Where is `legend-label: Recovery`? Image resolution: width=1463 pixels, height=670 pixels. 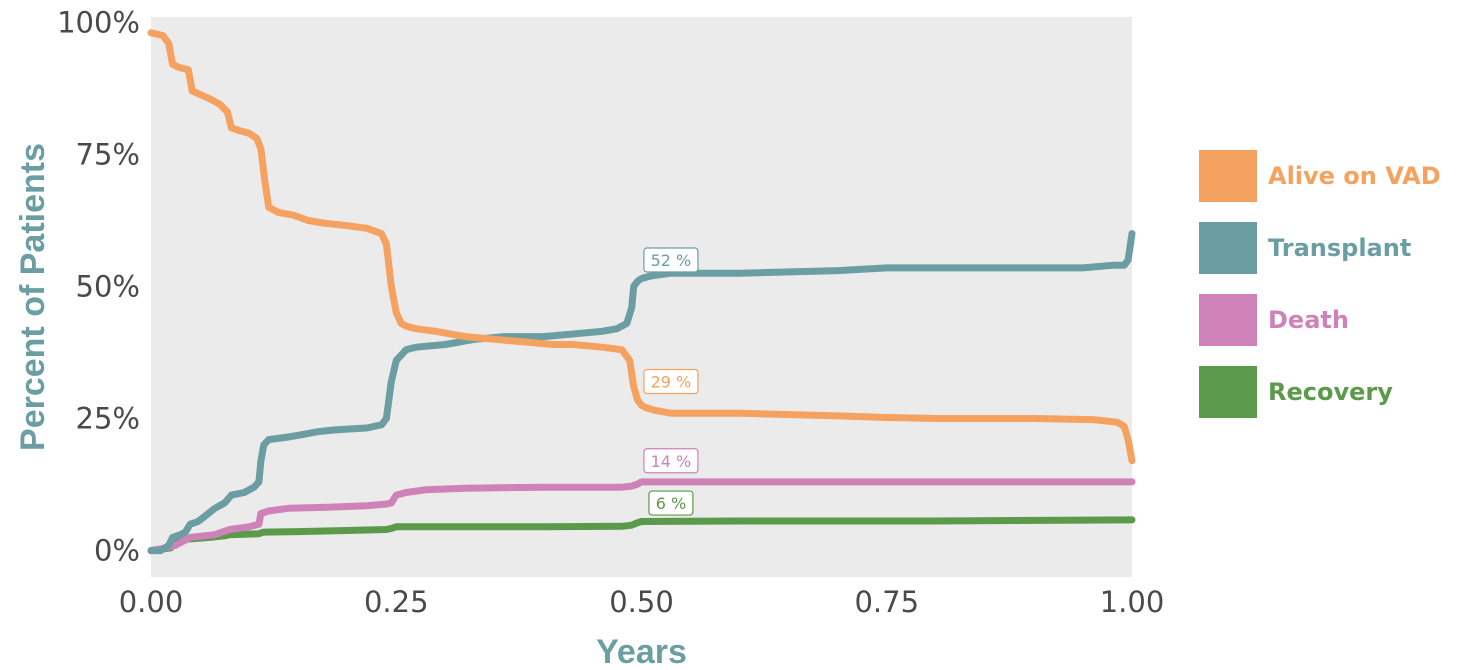
legend-label: Recovery is located at coordinates (1330, 392).